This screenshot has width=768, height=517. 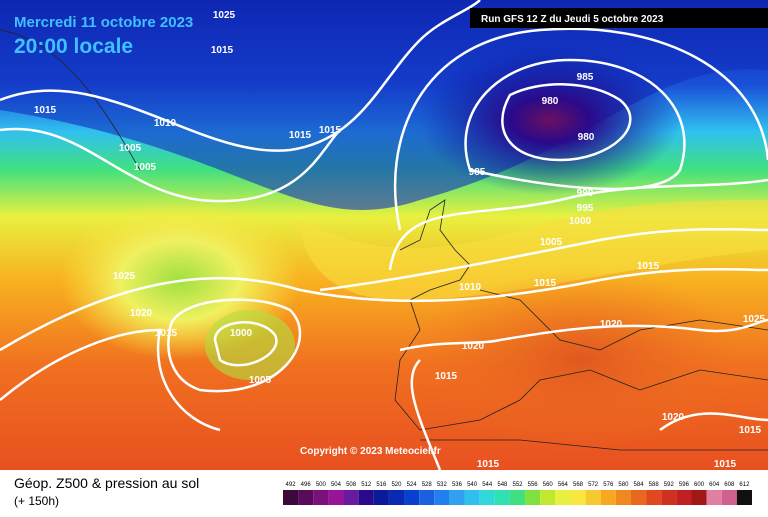 I want to click on scale-label: 608, so click(x=729, y=485).